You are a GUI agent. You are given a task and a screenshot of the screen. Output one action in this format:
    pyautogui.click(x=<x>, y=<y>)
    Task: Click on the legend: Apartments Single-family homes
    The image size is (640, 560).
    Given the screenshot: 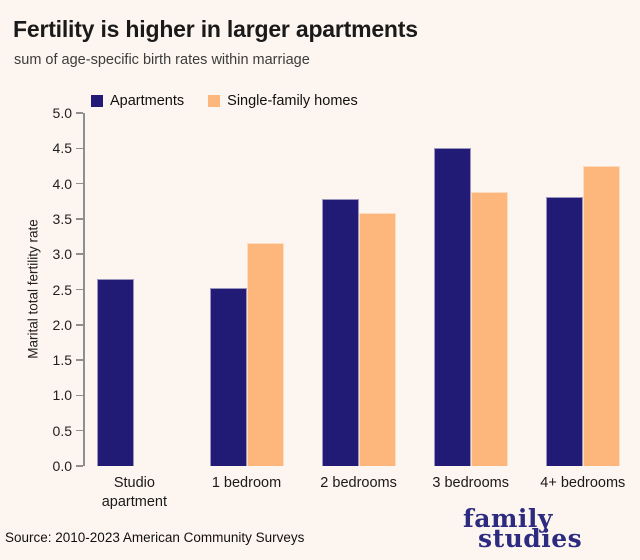 What is the action you would take?
    pyautogui.click(x=224, y=101)
    